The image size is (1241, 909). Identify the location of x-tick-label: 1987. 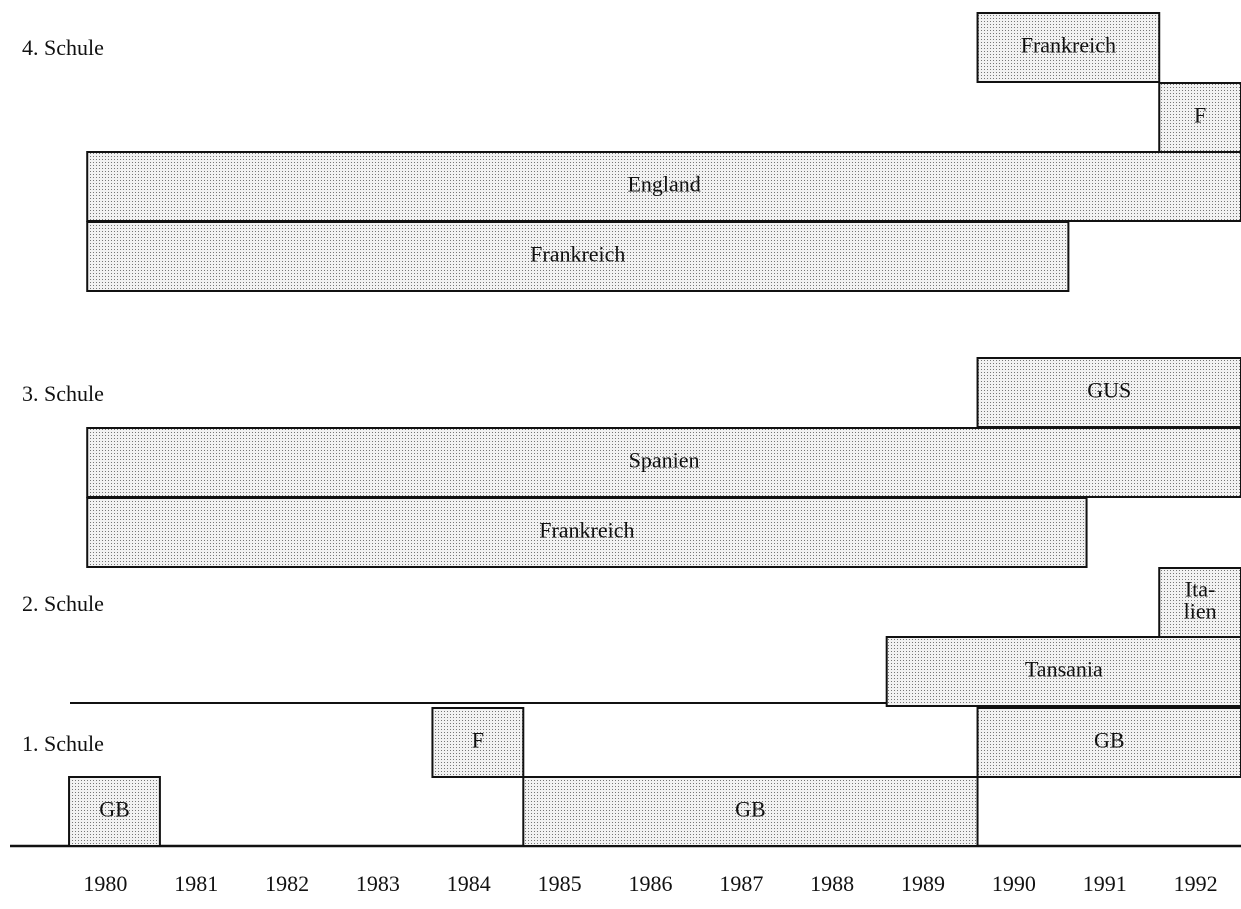
(741, 883).